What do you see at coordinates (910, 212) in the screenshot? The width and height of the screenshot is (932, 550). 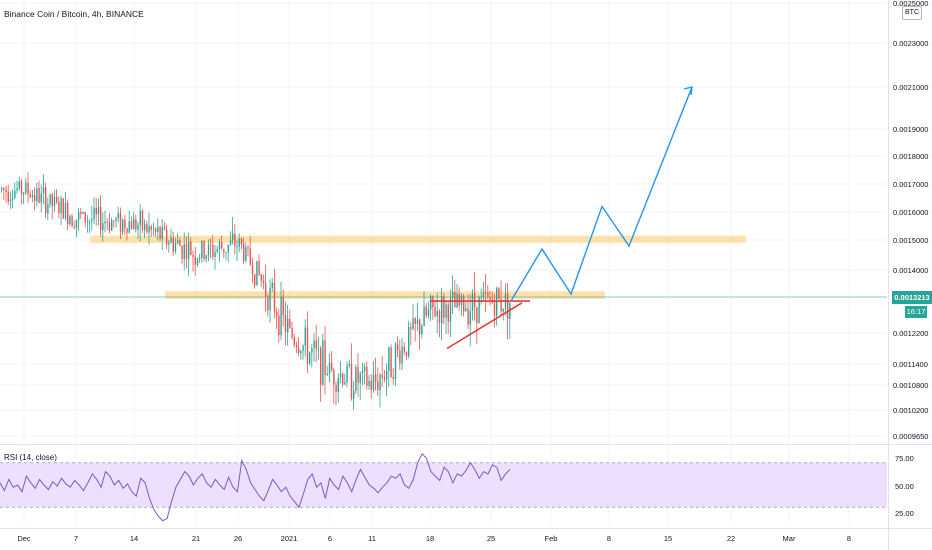 I see `price-tick-label: 0.0016000` at bounding box center [910, 212].